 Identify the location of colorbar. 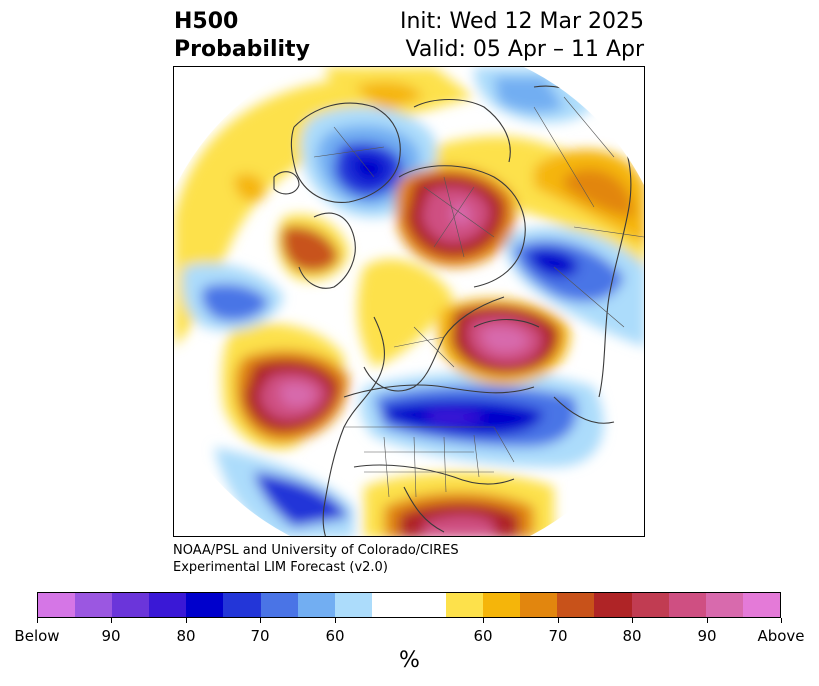
(409, 605).